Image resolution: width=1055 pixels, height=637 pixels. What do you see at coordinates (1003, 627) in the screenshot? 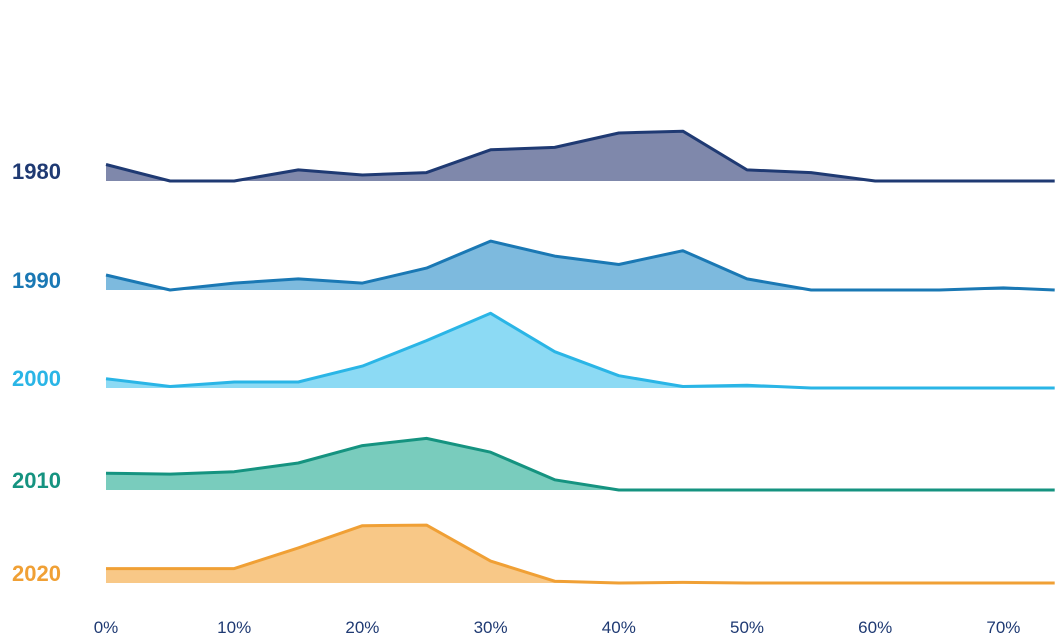
I see `x-tick-label: 70%` at bounding box center [1003, 627].